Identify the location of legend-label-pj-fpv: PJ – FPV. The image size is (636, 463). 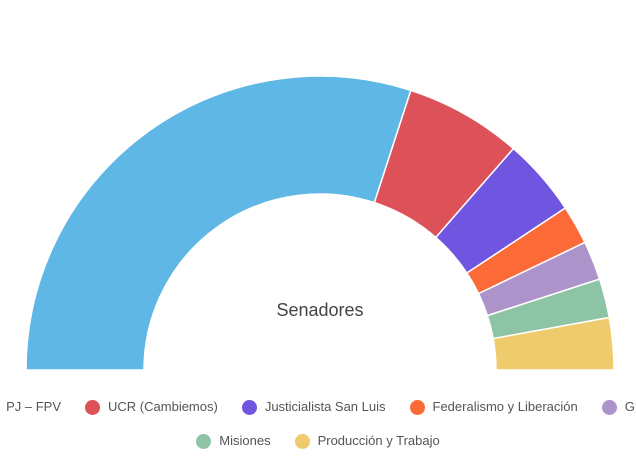
(34, 406).